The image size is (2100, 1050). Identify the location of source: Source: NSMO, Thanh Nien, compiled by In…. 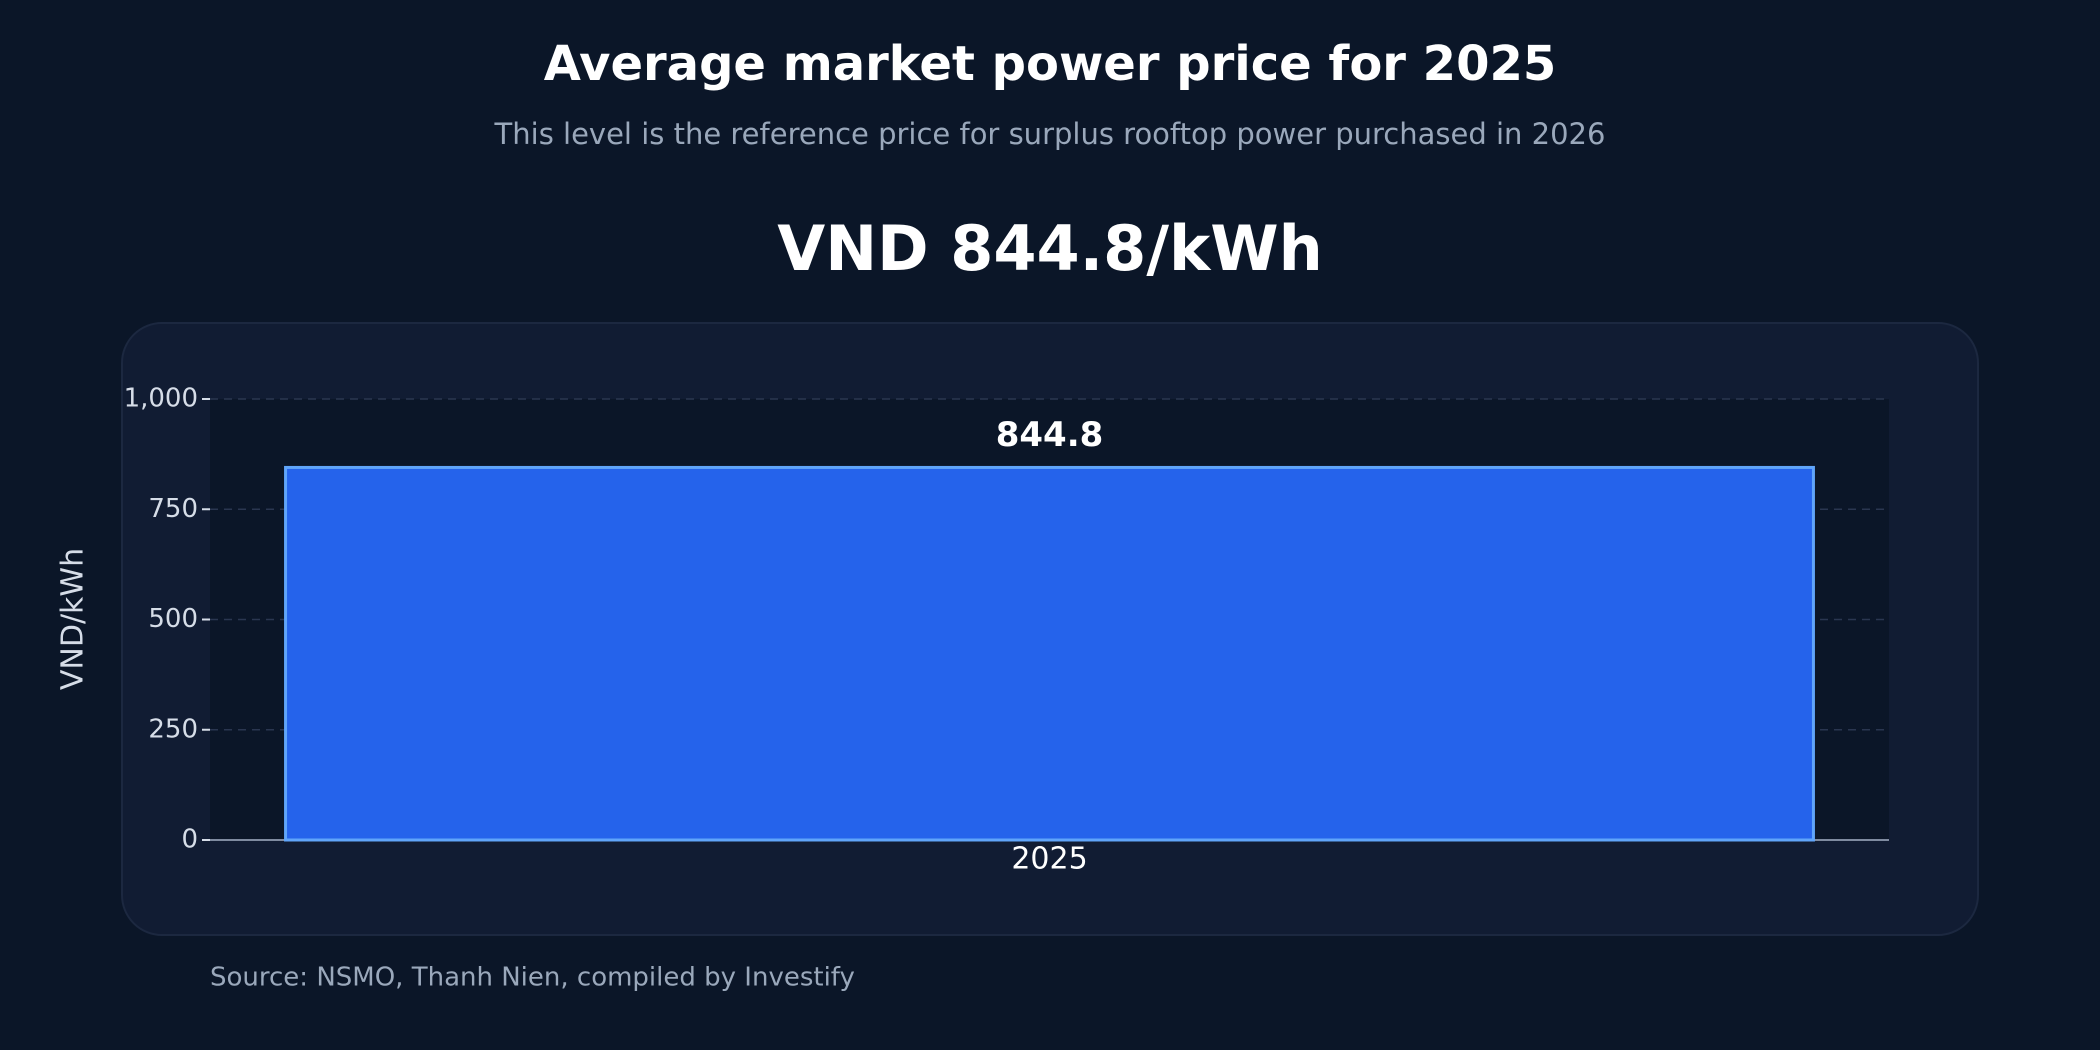
(532, 978).